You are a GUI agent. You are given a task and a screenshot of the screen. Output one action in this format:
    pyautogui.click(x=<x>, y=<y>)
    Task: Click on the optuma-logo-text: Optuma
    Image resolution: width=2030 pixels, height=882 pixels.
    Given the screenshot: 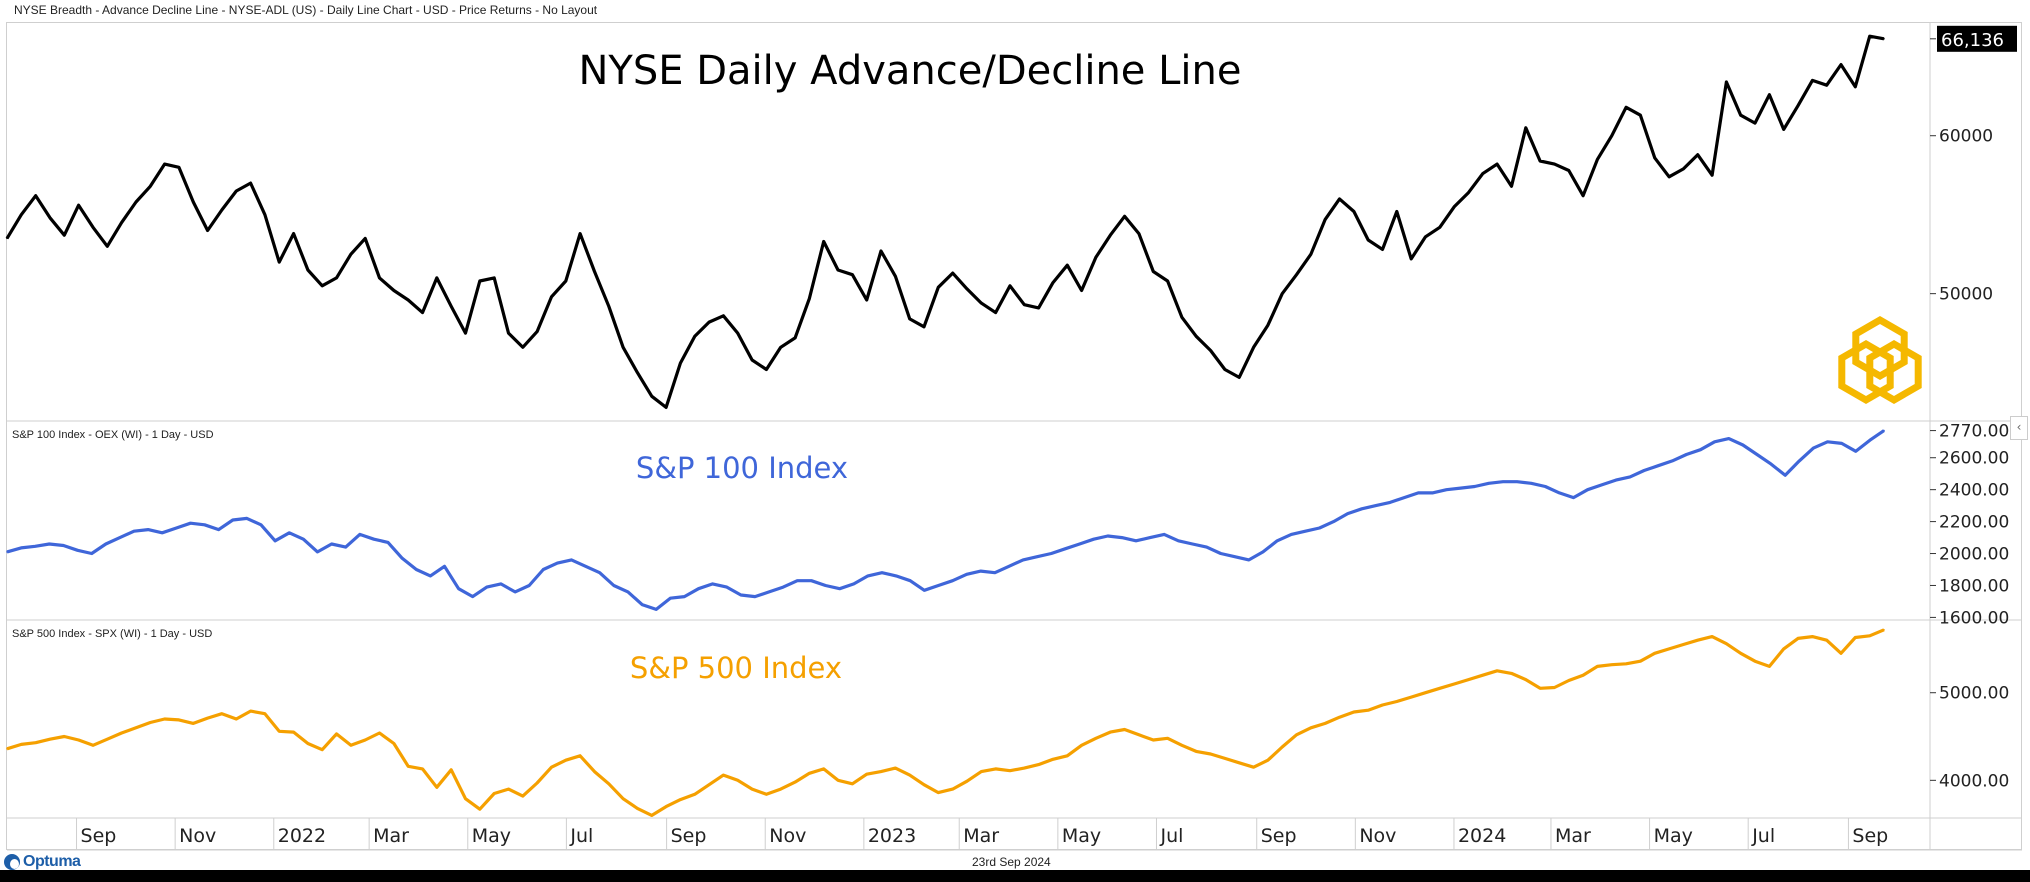 What is the action you would take?
    pyautogui.click(x=52, y=861)
    